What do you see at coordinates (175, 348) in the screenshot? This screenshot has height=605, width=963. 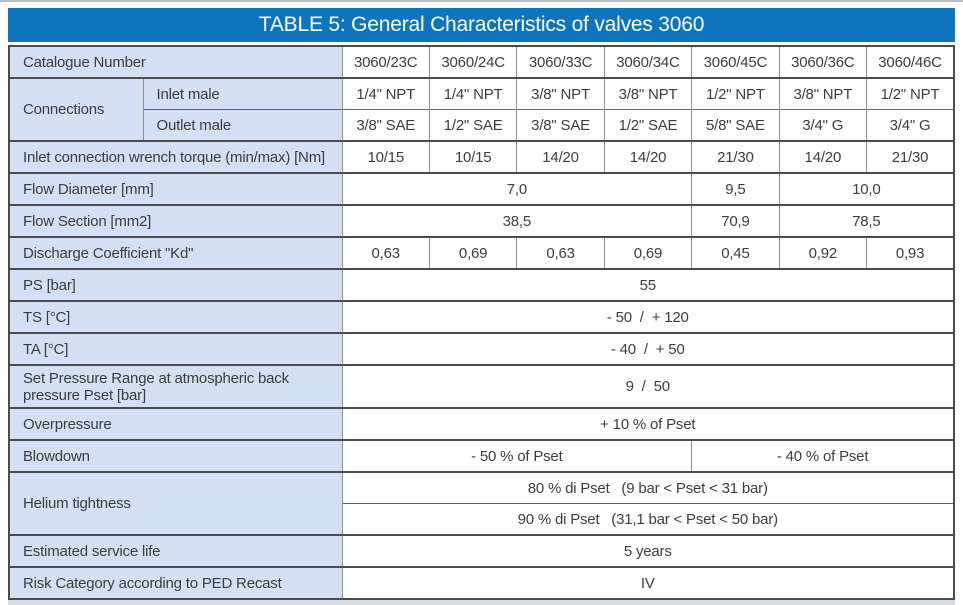 I see `row-label-ta: TA [°C]` at bounding box center [175, 348].